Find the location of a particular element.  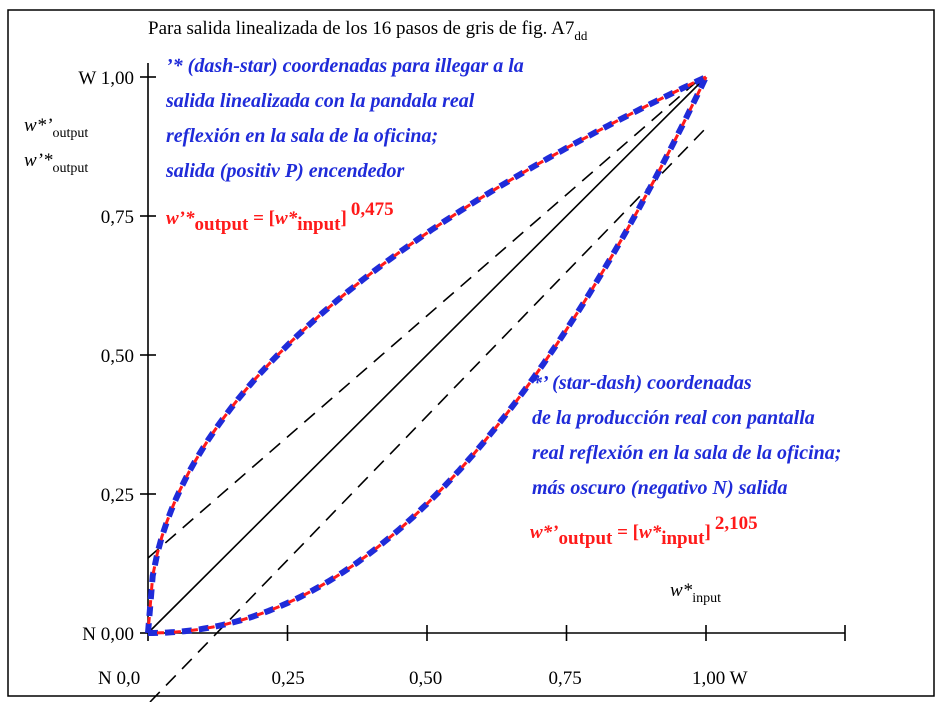

x-tick-label: 1,00 W is located at coordinates (720, 678).